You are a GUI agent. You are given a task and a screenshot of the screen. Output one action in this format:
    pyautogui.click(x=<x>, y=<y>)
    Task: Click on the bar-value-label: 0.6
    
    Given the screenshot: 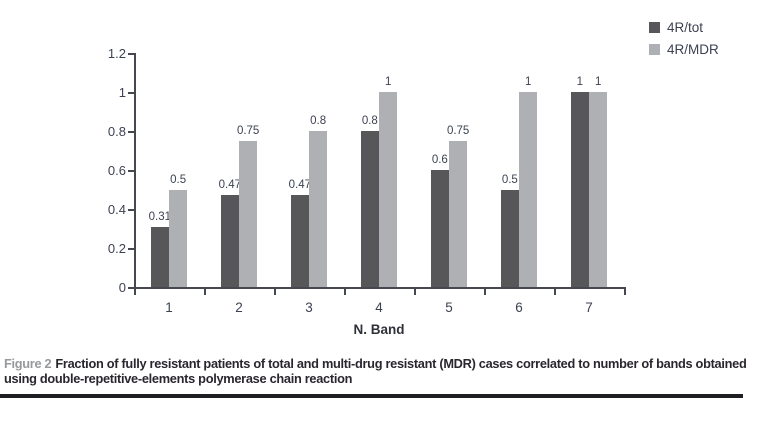 What is the action you would take?
    pyautogui.click(x=439, y=160)
    